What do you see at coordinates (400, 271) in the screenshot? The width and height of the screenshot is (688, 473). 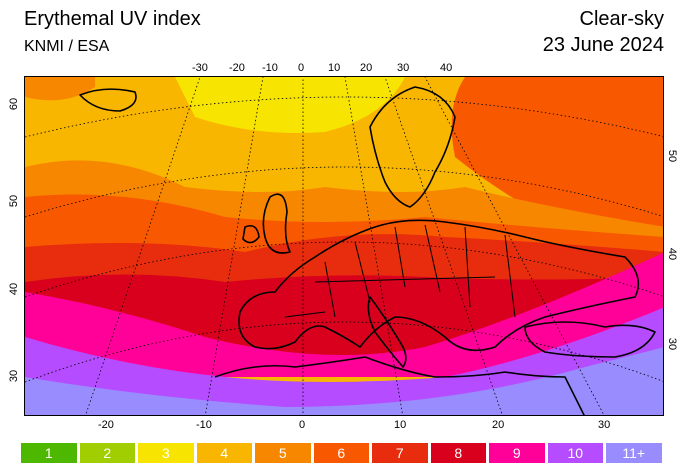 I see `country-borders` at bounding box center [400, 271].